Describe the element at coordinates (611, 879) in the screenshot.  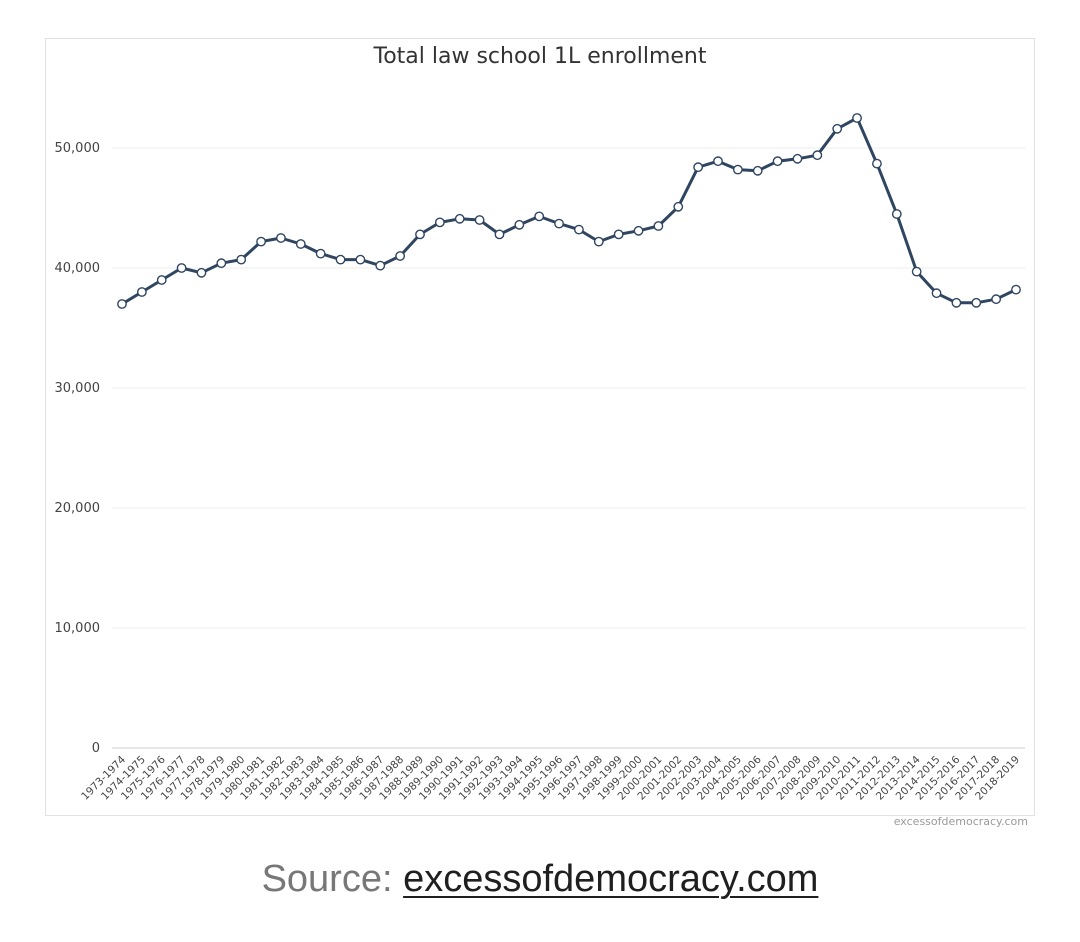
I see `source-link: excessofdemocracy.com` at that location.